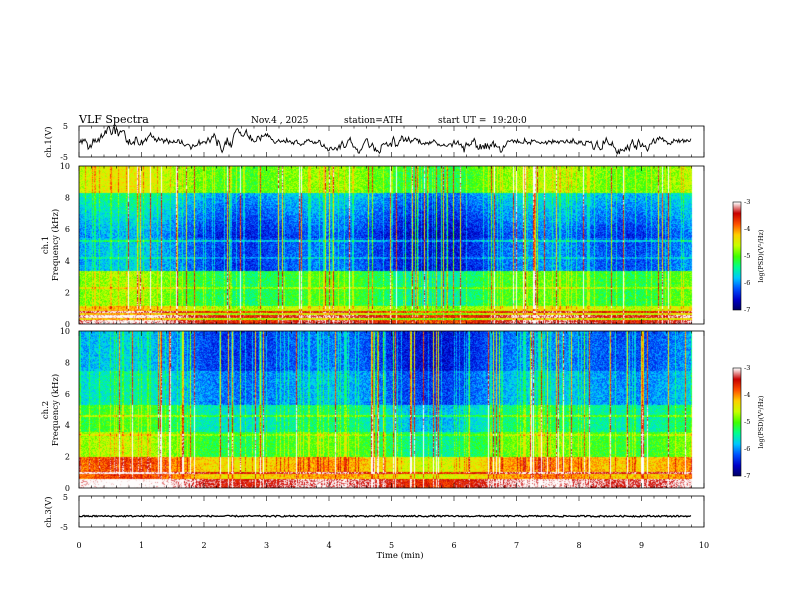 This screenshot has height=612, width=792. What do you see at coordinates (747, 310) in the screenshot?
I see `ch1-cb-tick-m7: -7` at bounding box center [747, 310].